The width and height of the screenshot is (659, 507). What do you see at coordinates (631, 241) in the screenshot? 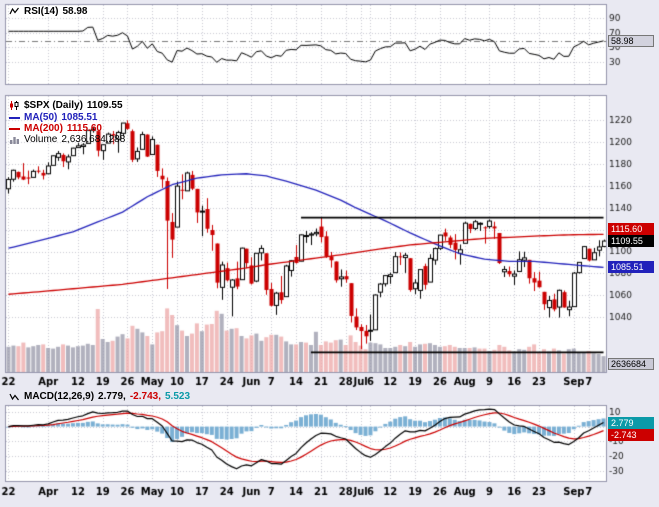
I see `last-price-axis-box: 1109.55` at bounding box center [631, 241].